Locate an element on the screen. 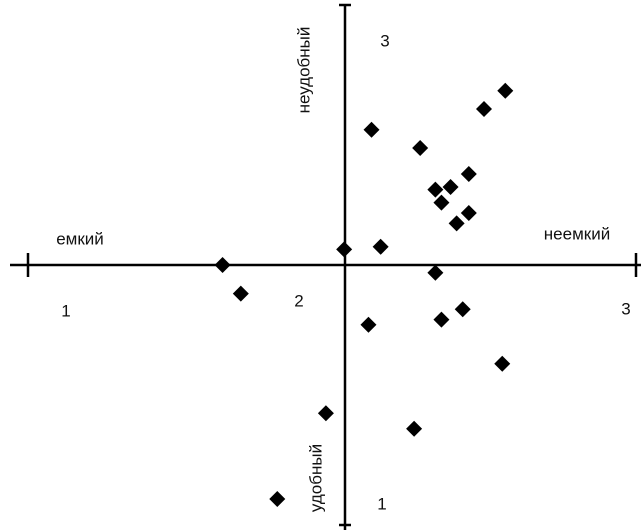 This screenshot has height=530, width=641. x-label-left: емкий is located at coordinates (80, 238).